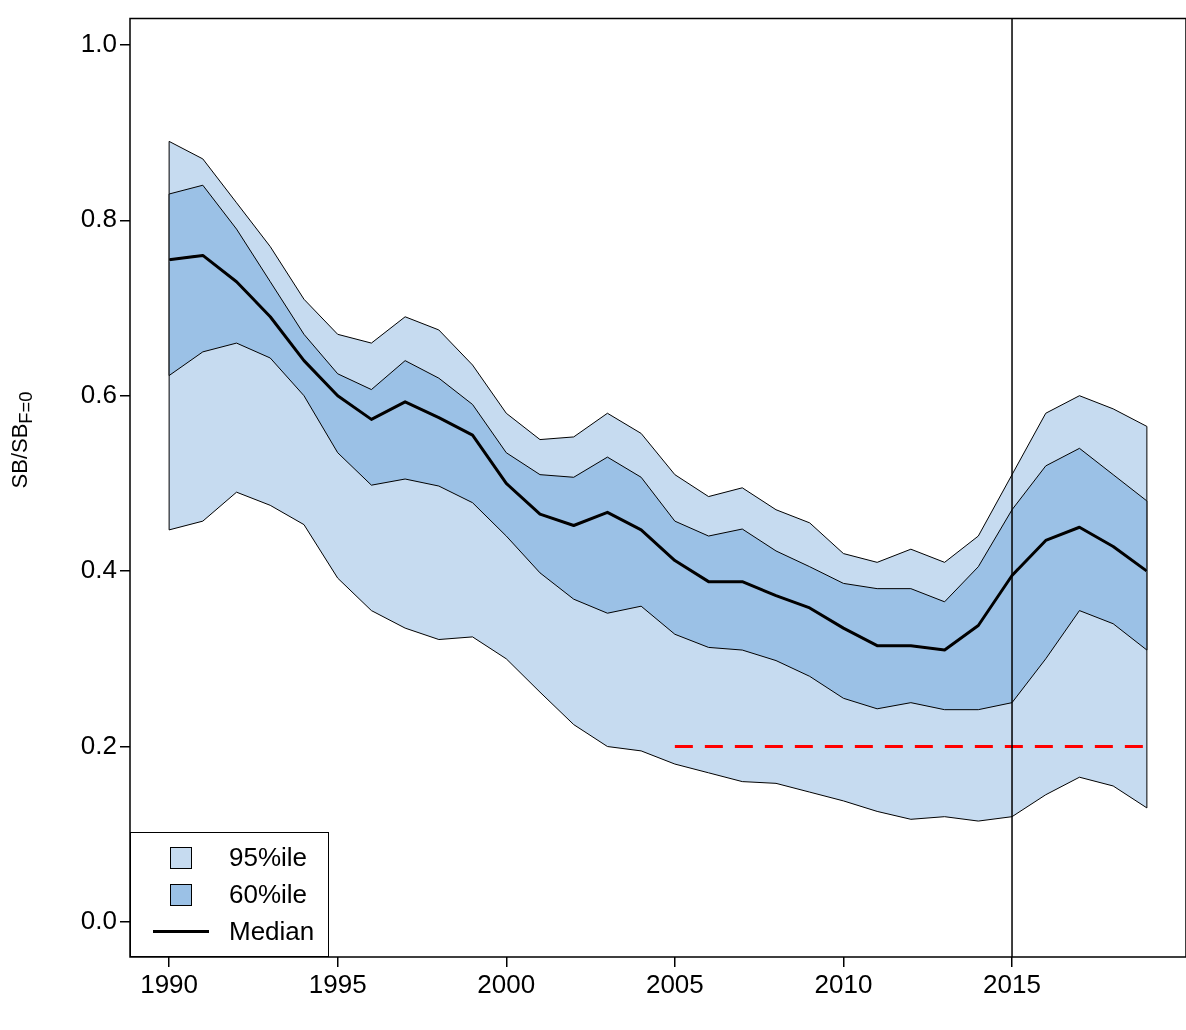  Describe the element at coordinates (98, 569) in the screenshot. I see `y-tick-label: 0.4` at that location.